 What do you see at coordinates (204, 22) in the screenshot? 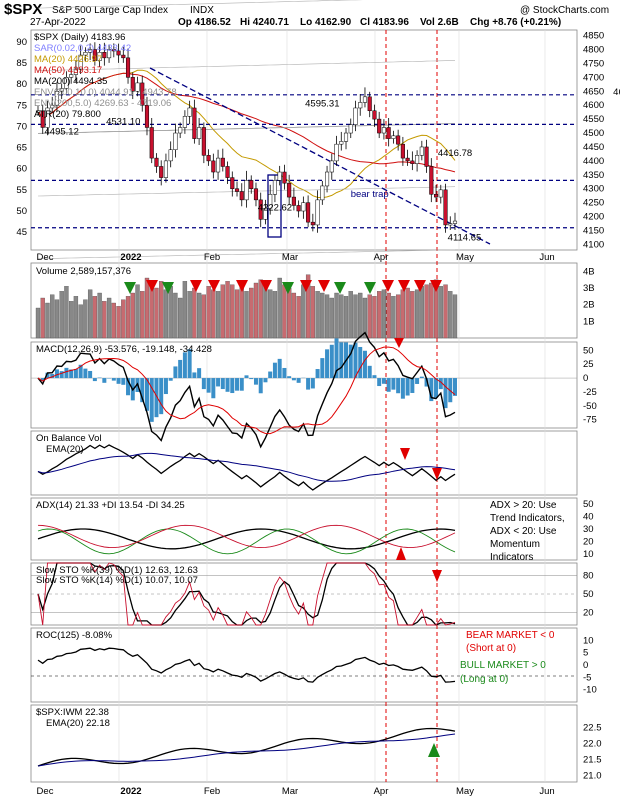
I see `ohlc-open: Op 4186.52` at bounding box center [204, 22].